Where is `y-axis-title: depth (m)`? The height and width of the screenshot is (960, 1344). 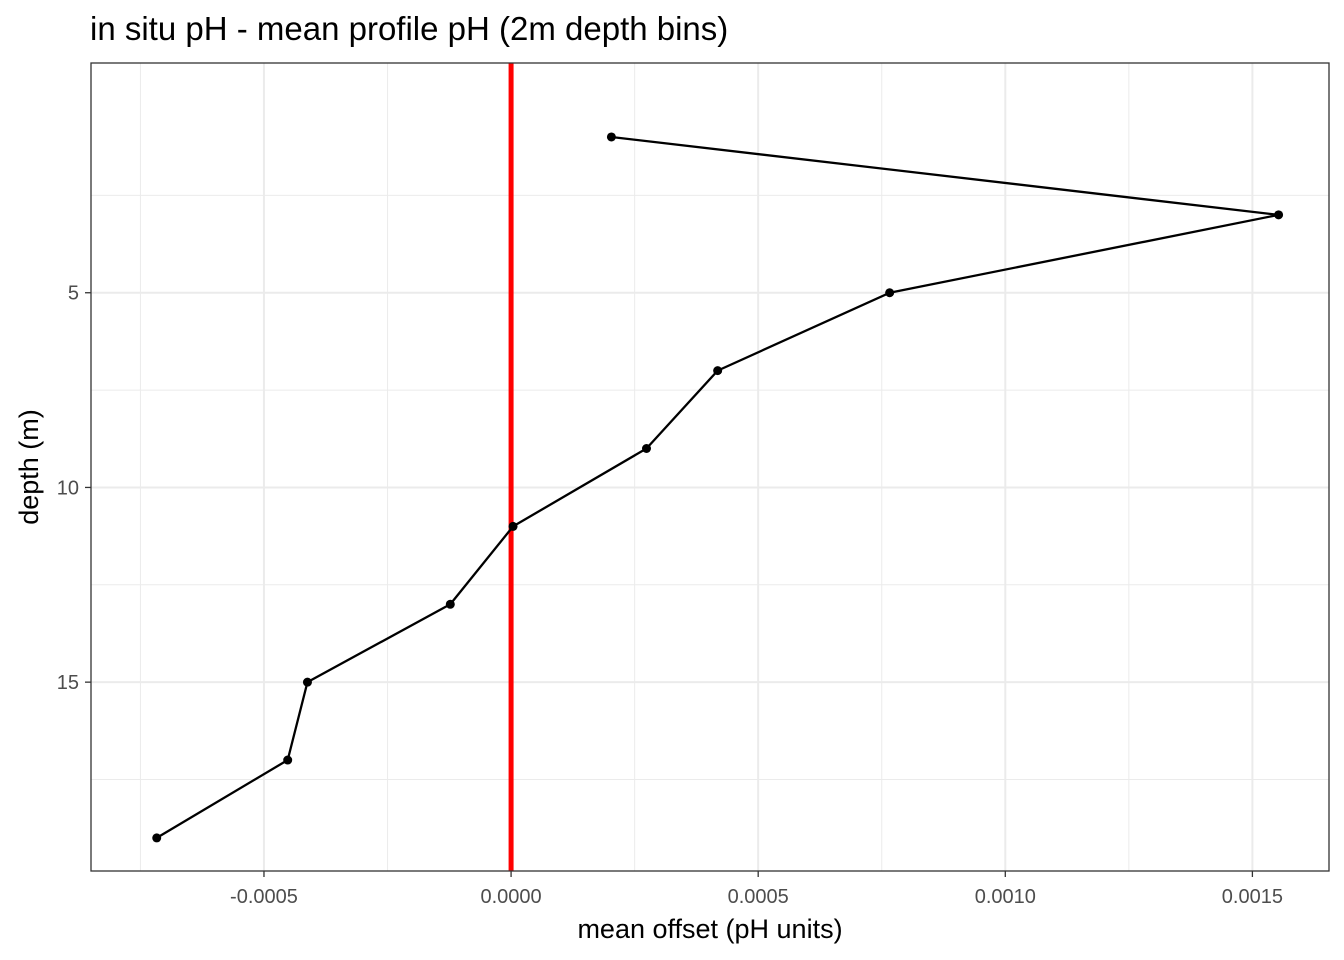
y-axis-title: depth (m) is located at coordinates (29, 467).